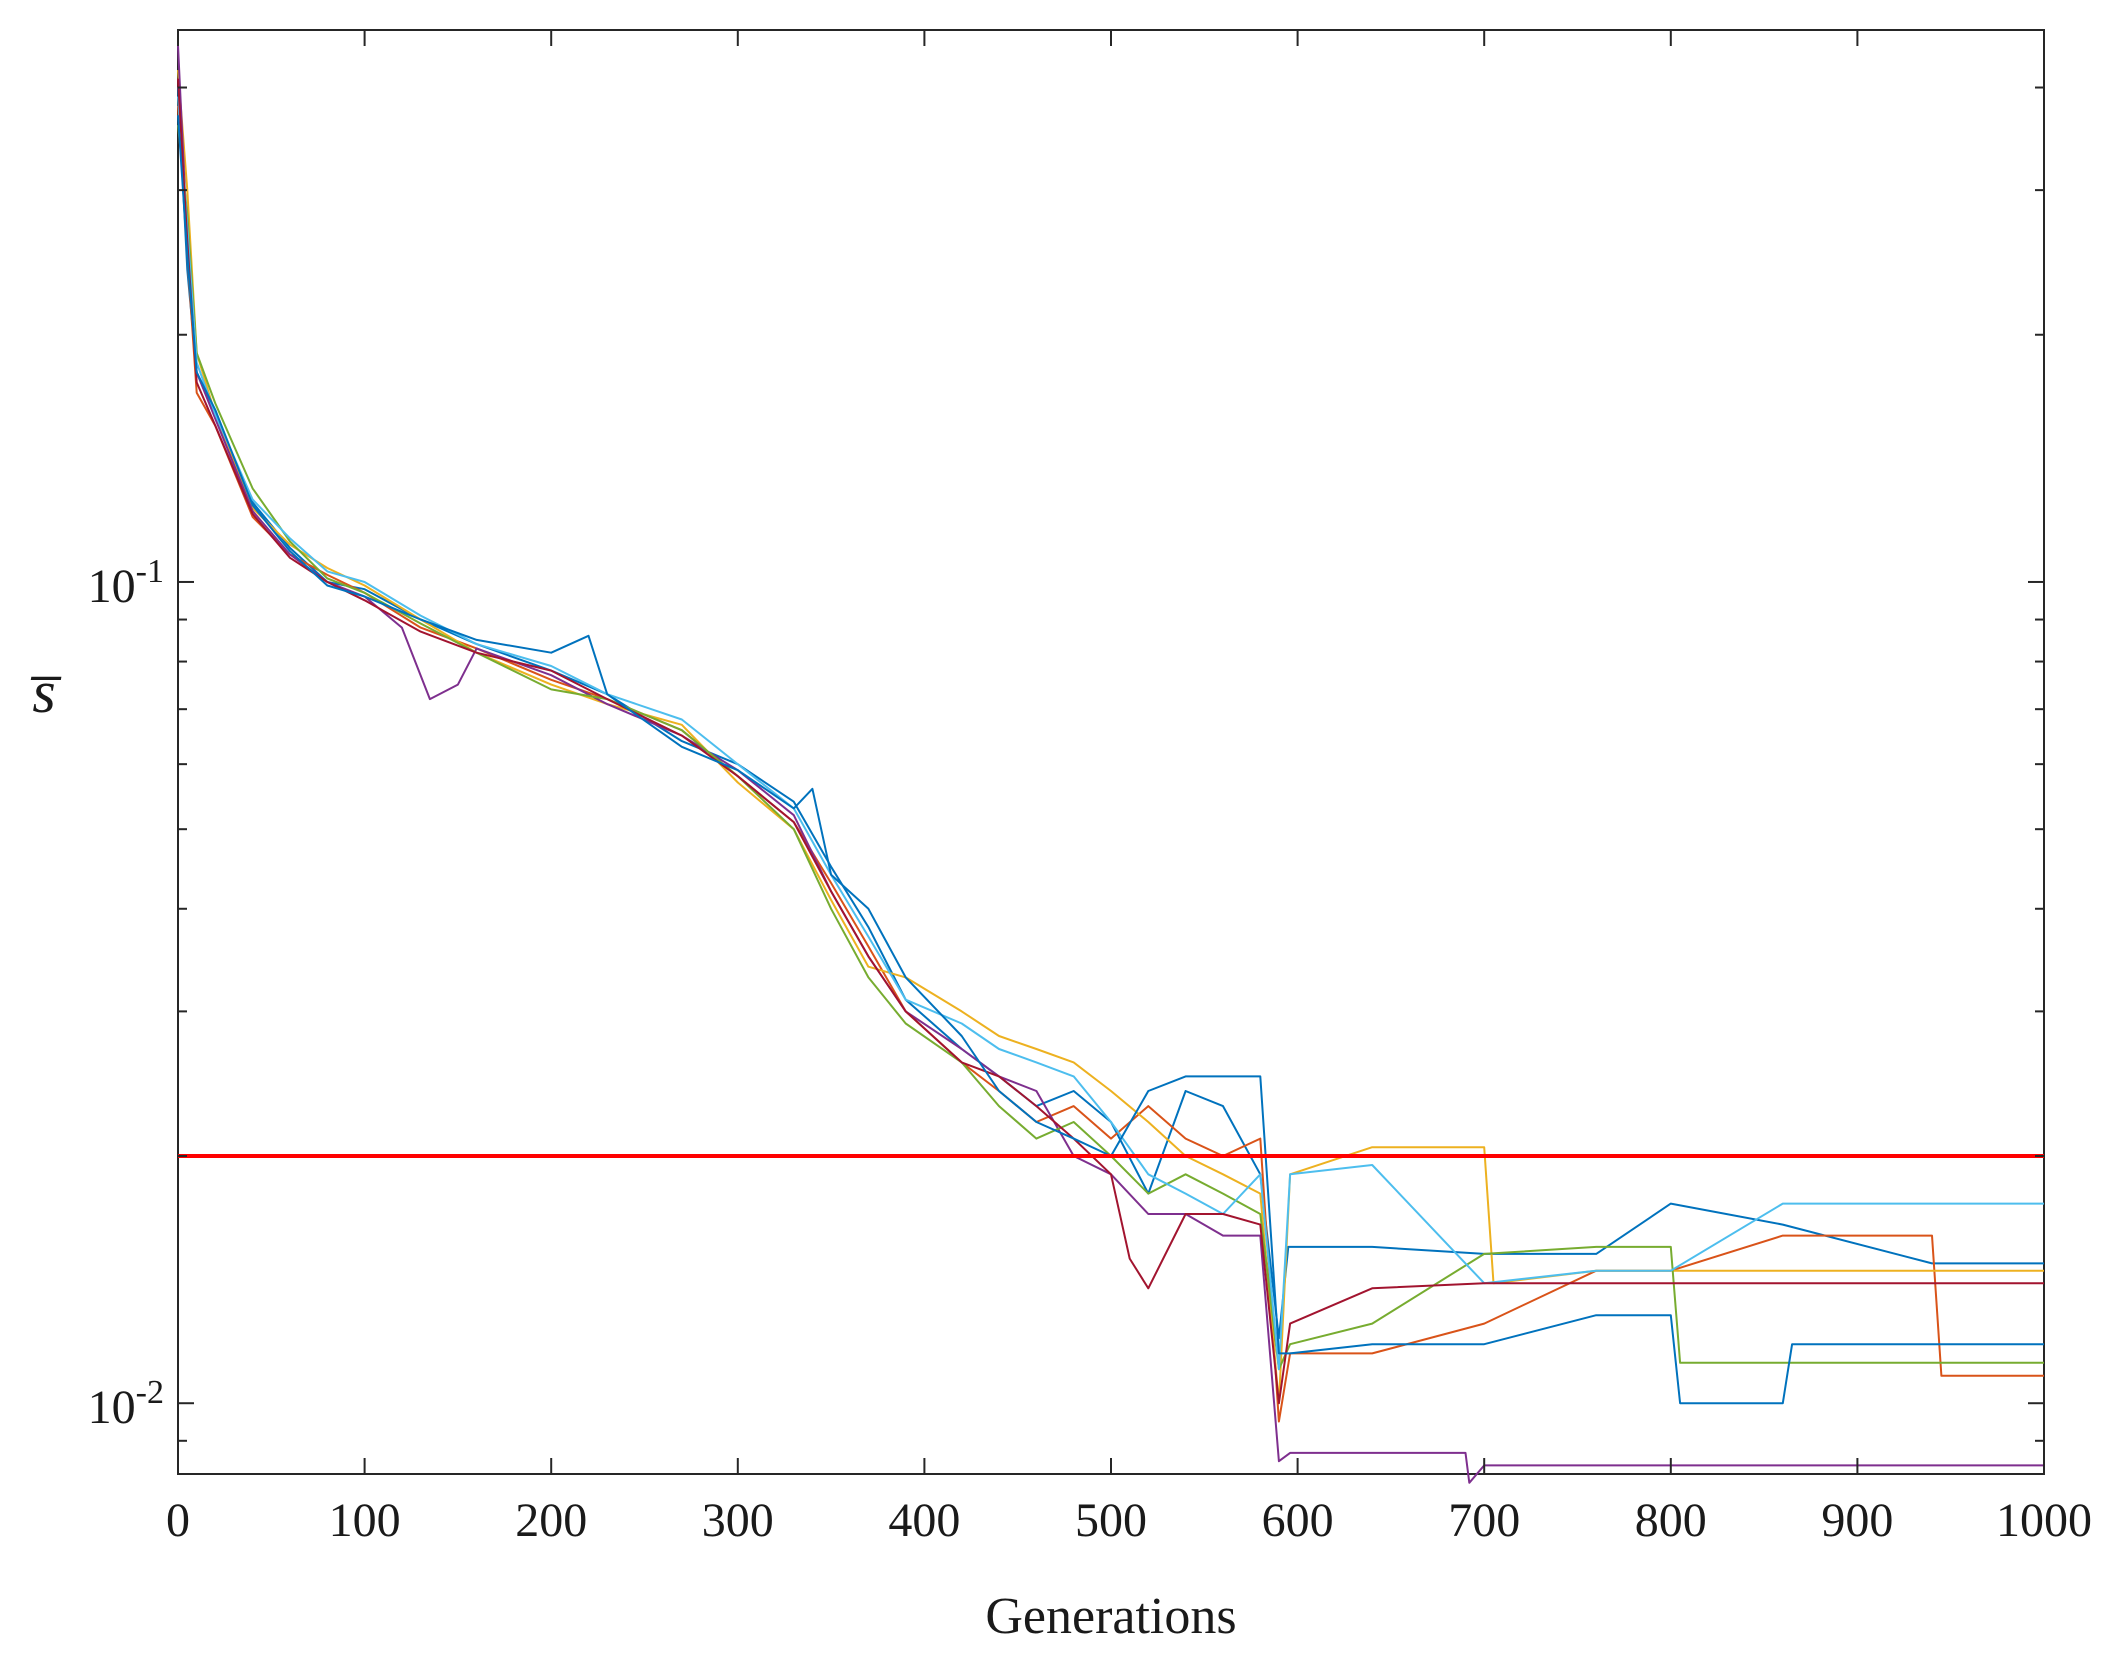 The height and width of the screenshot is (1655, 2110). I want to click on x-tick-label: 400, so click(924, 1520).